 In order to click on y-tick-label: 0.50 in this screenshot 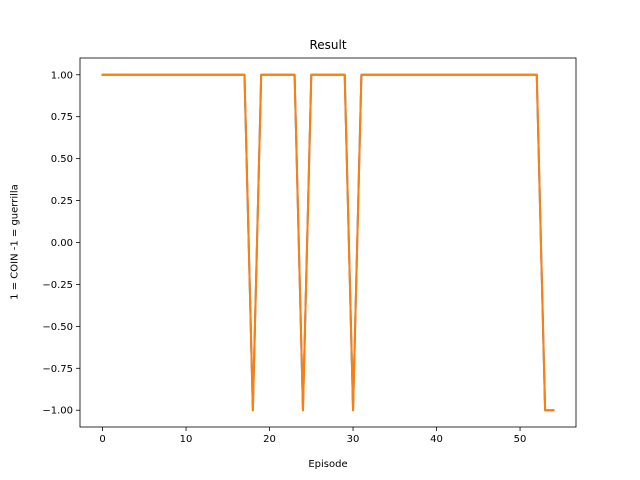, I will do `click(62, 159)`.